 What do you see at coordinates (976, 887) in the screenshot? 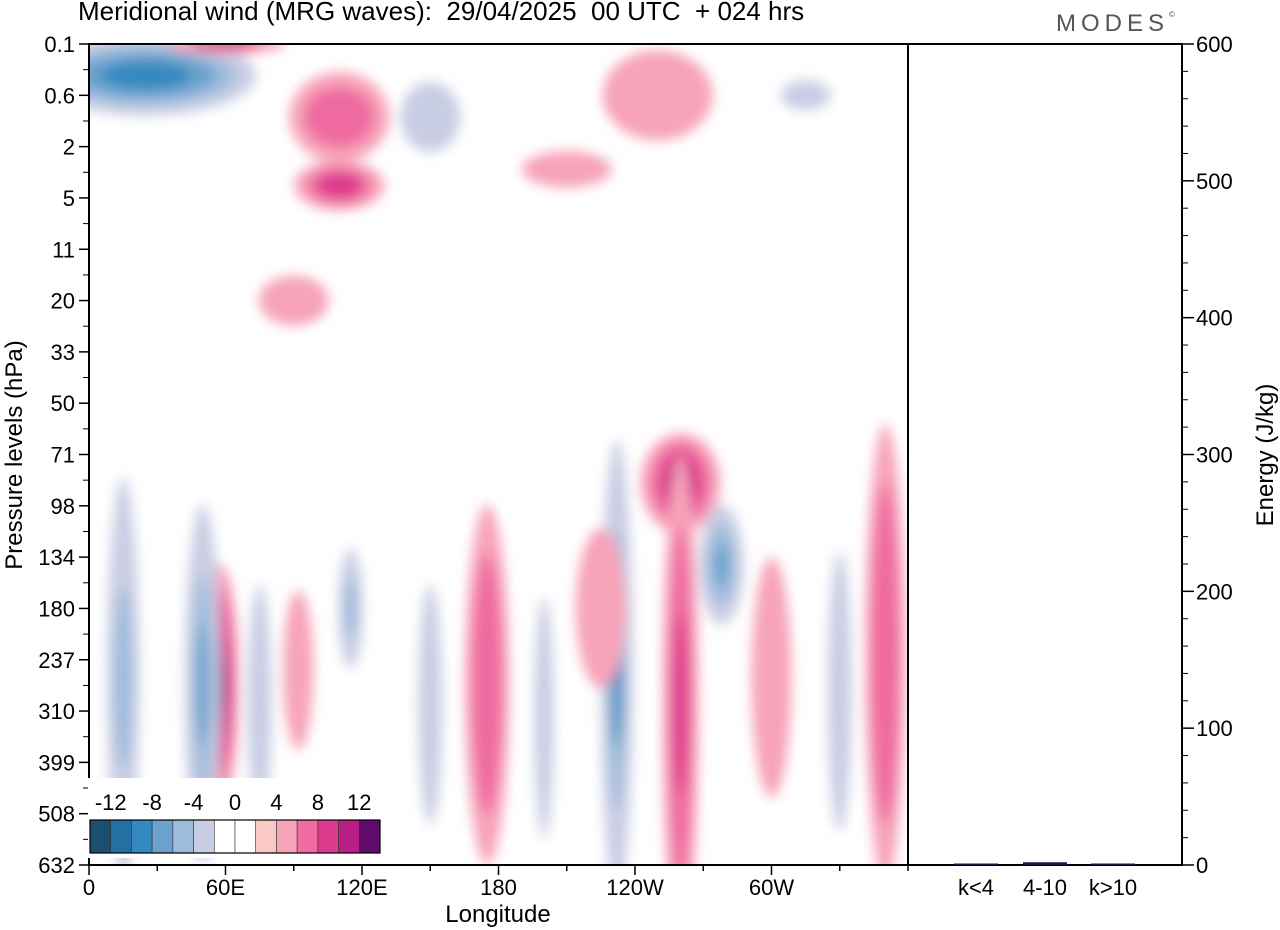
I see `energy-category-label: k<4` at bounding box center [976, 887].